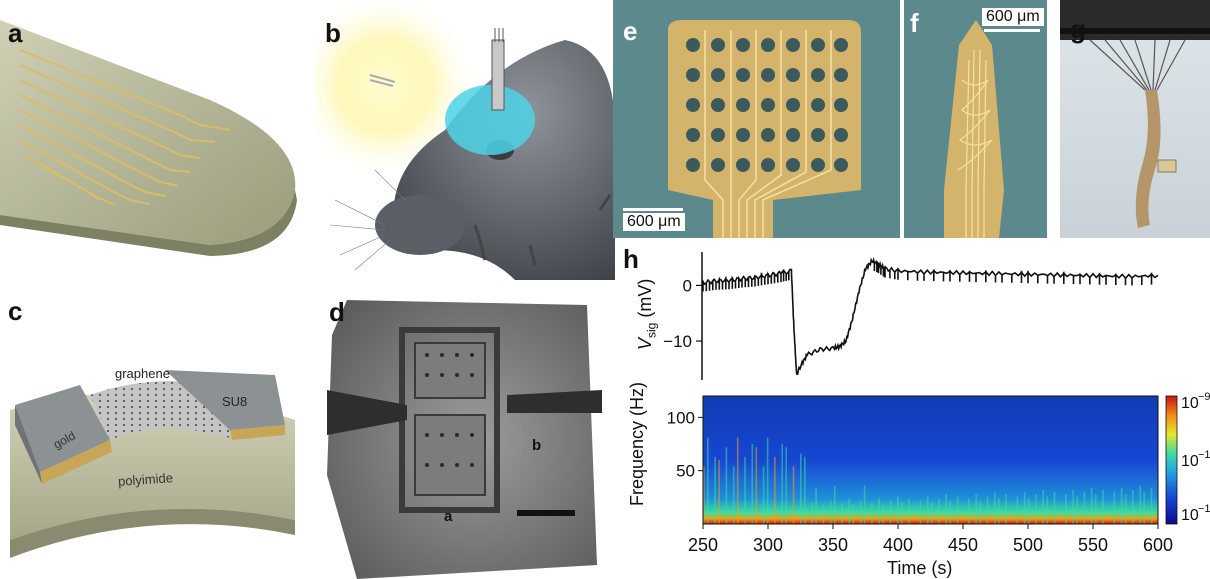  What do you see at coordinates (914, 23) in the screenshot?
I see `panel-f-label: f` at bounding box center [914, 23].